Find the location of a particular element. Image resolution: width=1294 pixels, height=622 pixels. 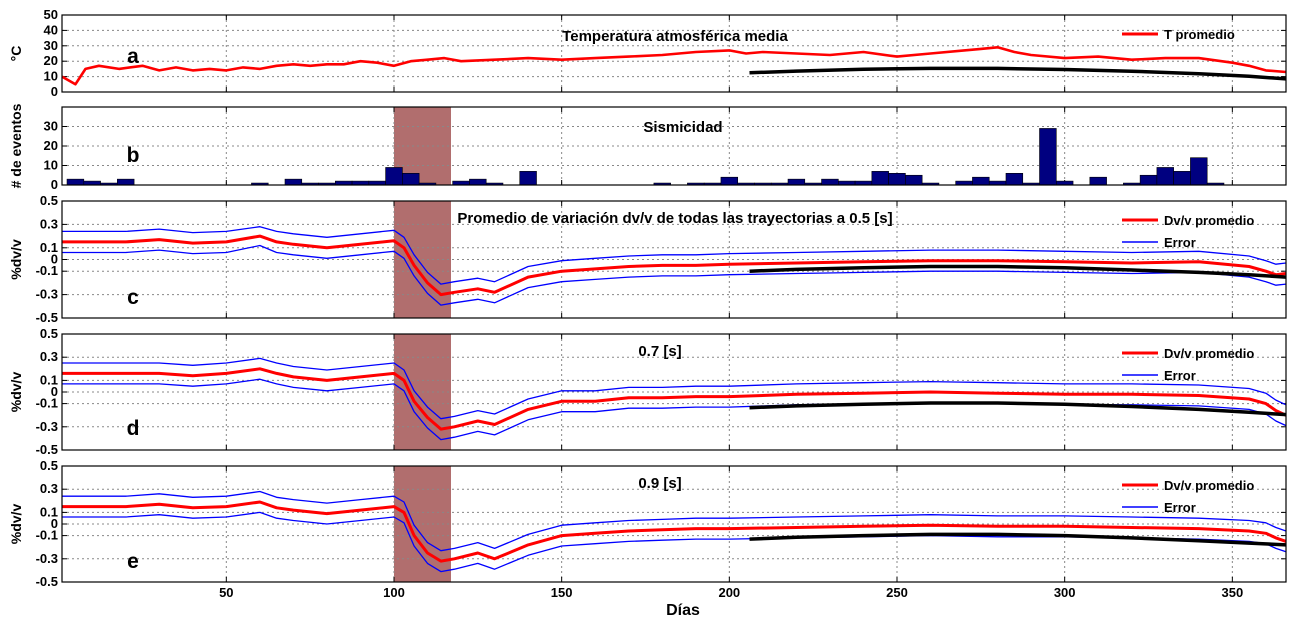

x-tick-label: 50 is located at coordinates (226, 592).